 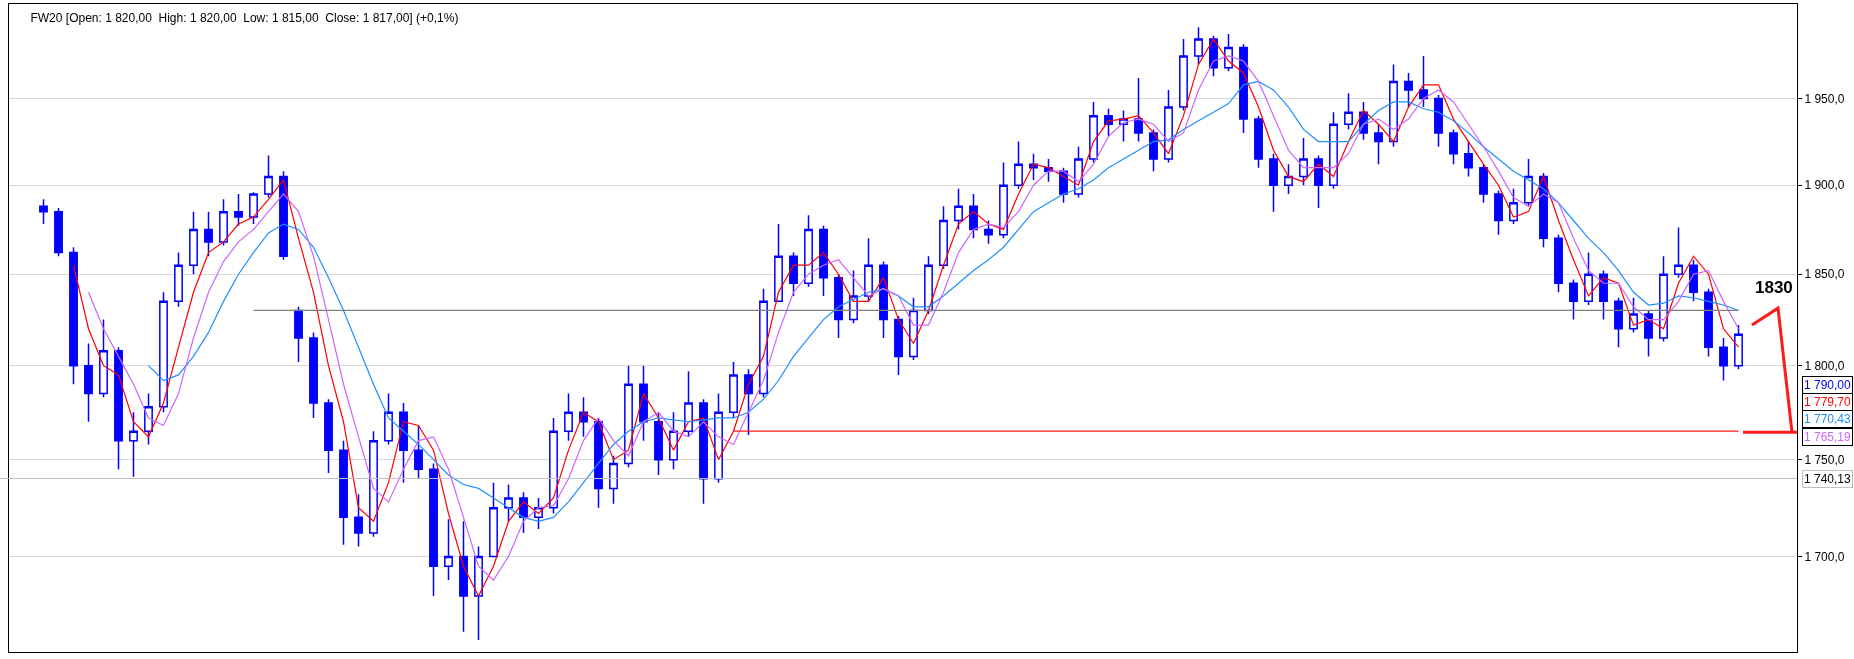 I want to click on text: 1 765,19, so click(x=1828, y=437).